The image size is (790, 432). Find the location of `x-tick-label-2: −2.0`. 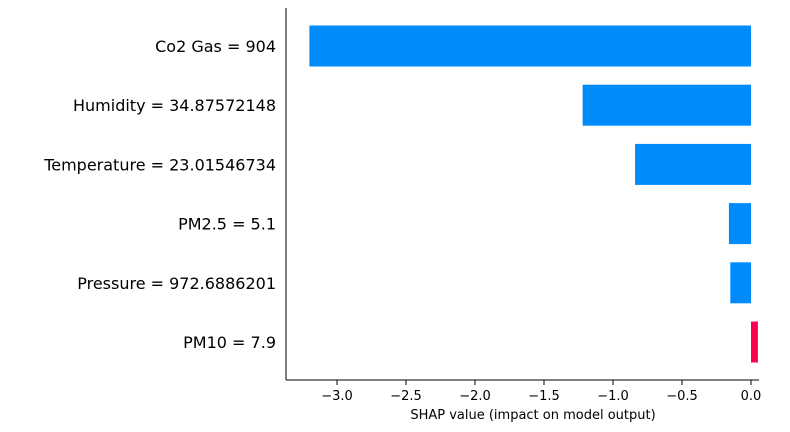

x-tick-label-2: −2.0 is located at coordinates (475, 396).